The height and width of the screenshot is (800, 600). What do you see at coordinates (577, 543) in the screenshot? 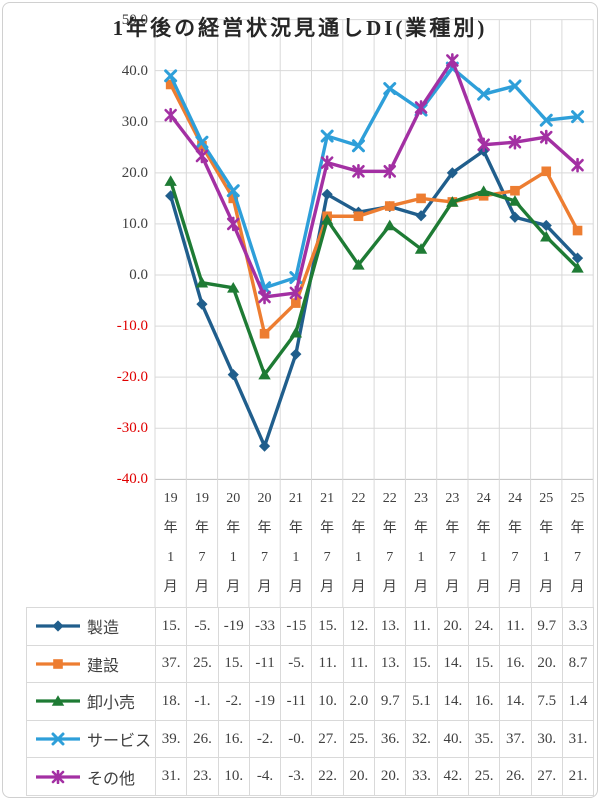
I see `x-axis-label: 25 年 7 月` at bounding box center [577, 543].